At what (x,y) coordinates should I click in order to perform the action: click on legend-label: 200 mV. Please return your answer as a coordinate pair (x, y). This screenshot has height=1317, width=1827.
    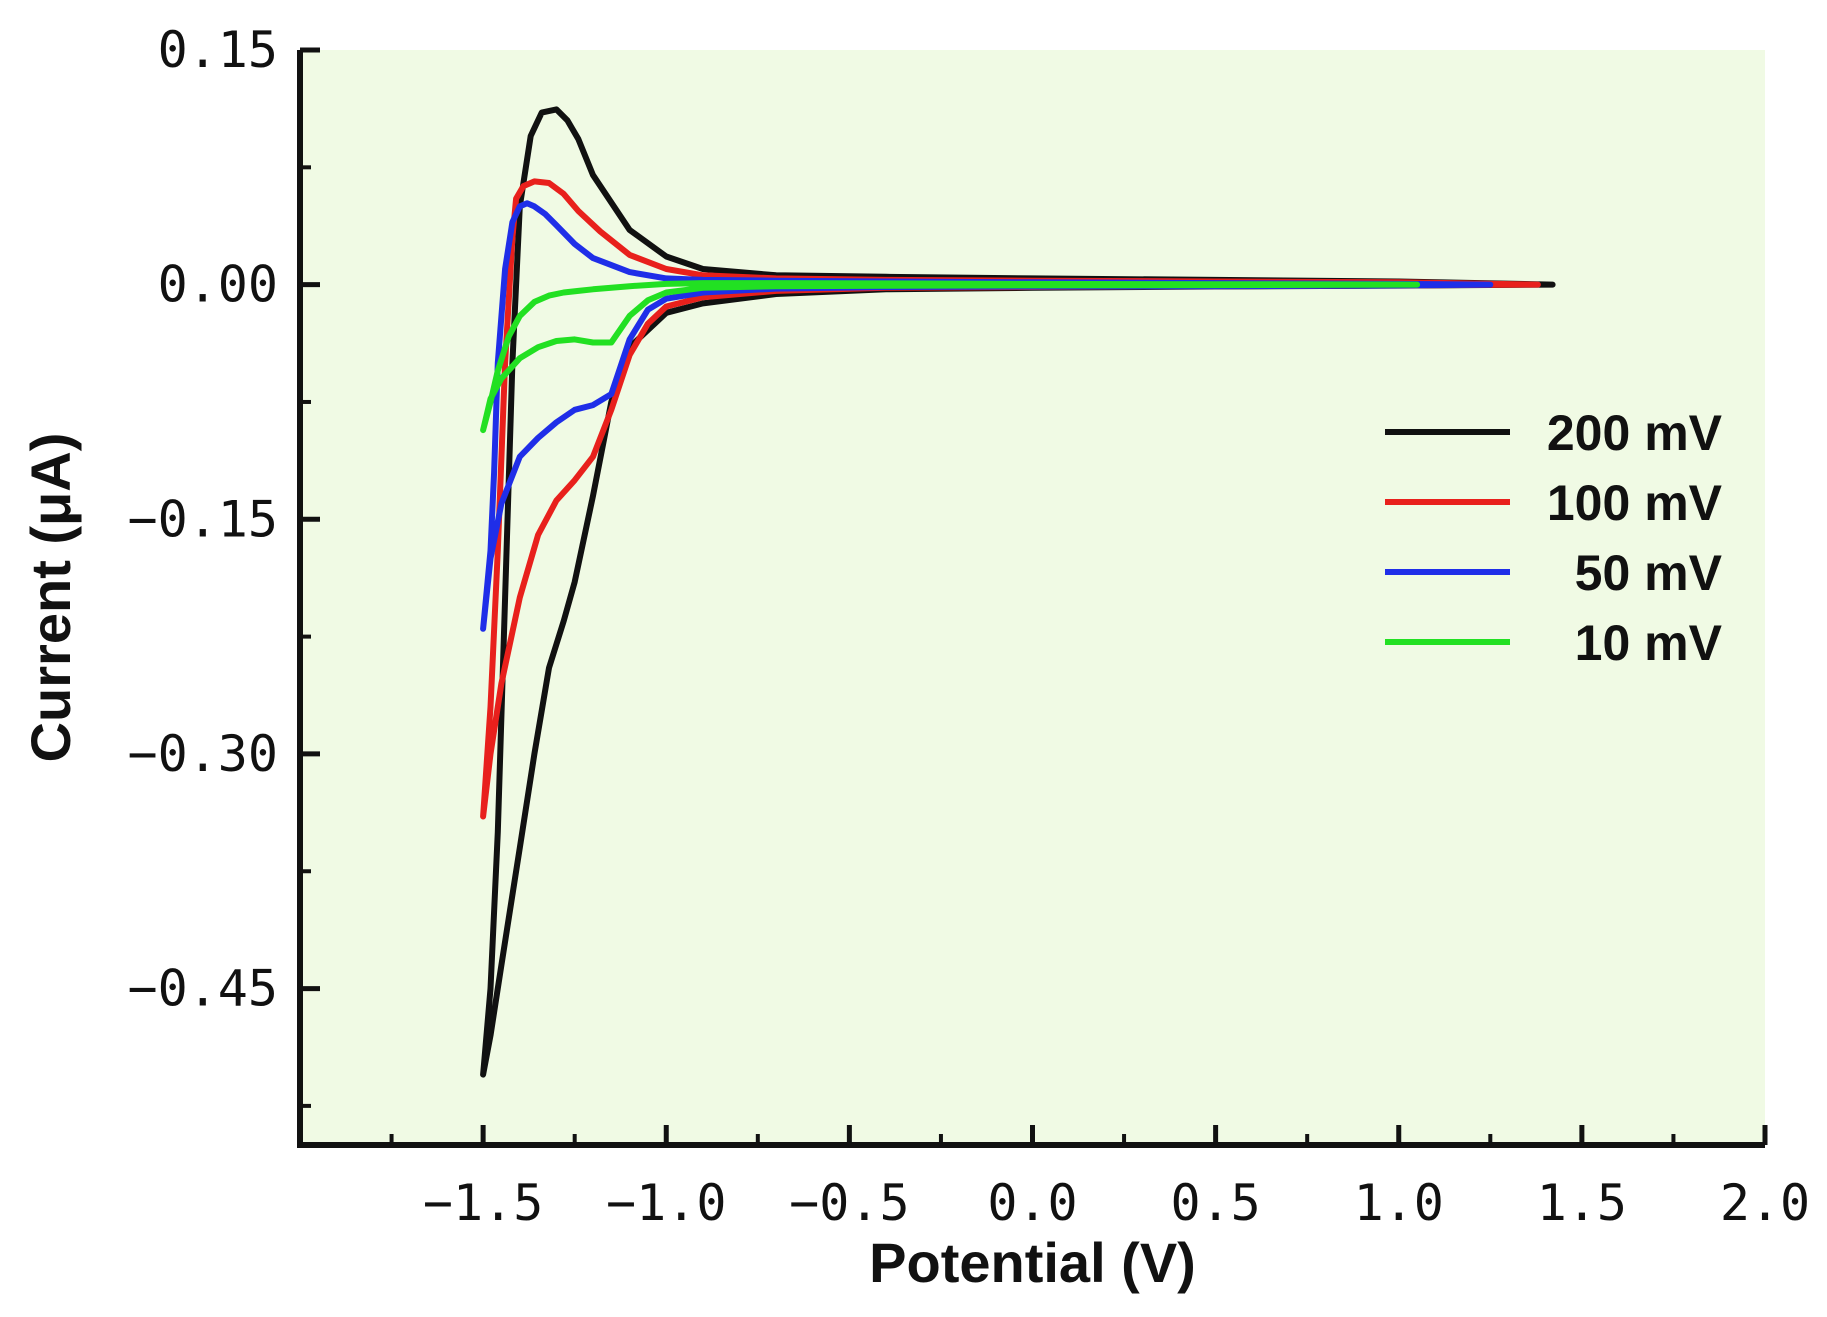
    Looking at the image, I should click on (1635, 433).